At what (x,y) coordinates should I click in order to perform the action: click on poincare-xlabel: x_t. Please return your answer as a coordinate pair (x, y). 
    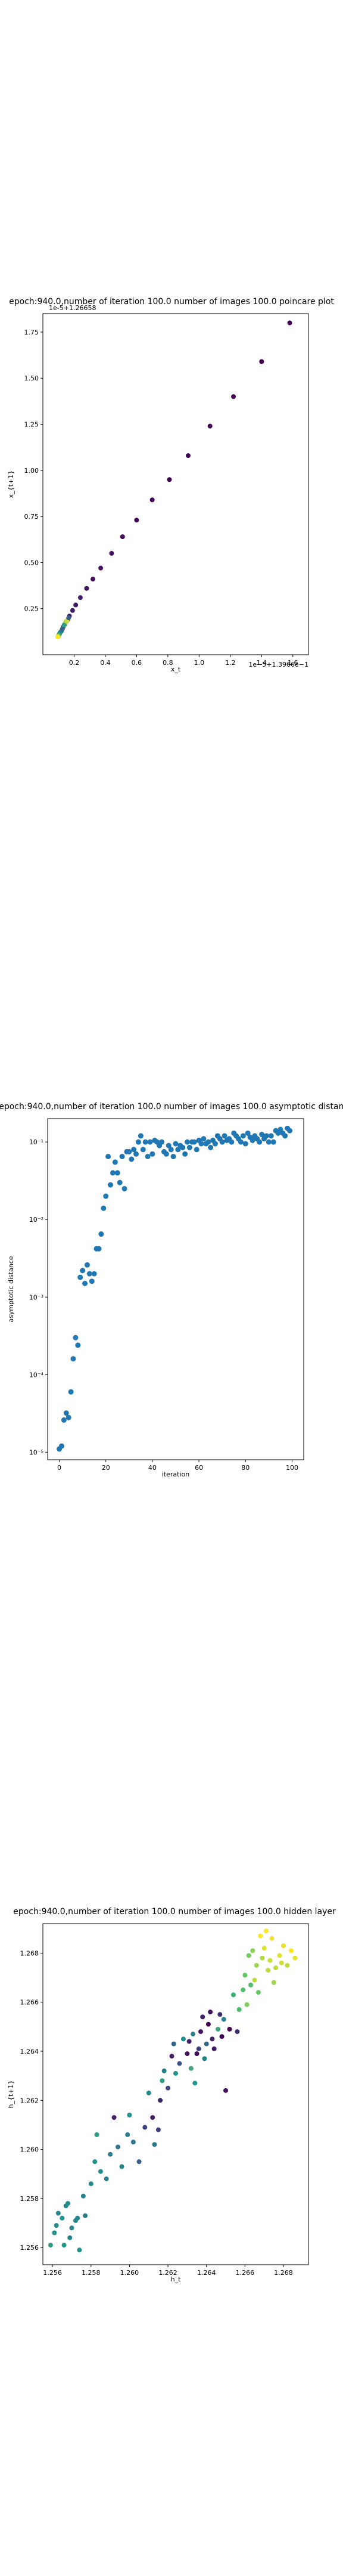
    Looking at the image, I should click on (176, 669).